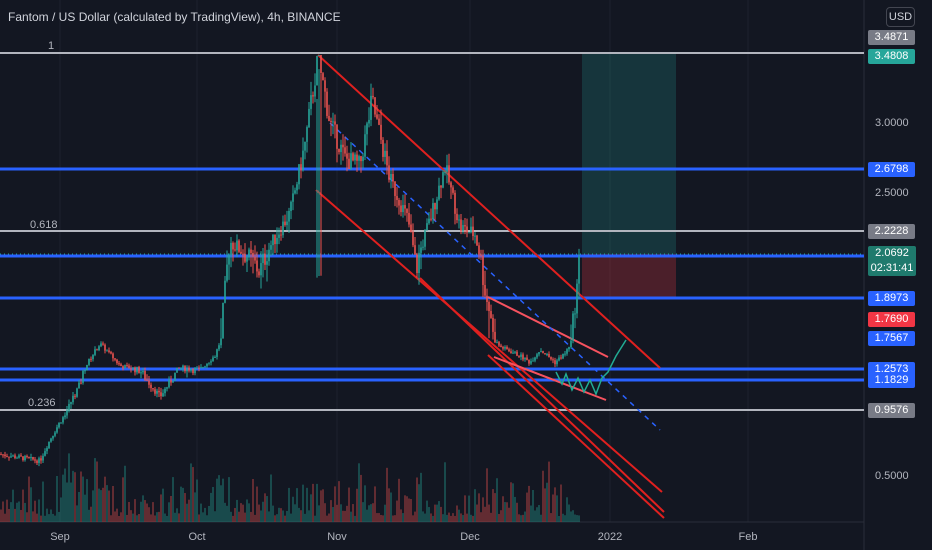 The image size is (932, 550). What do you see at coordinates (548, 327) in the screenshot?
I see `wedge-upper-line` at bounding box center [548, 327].